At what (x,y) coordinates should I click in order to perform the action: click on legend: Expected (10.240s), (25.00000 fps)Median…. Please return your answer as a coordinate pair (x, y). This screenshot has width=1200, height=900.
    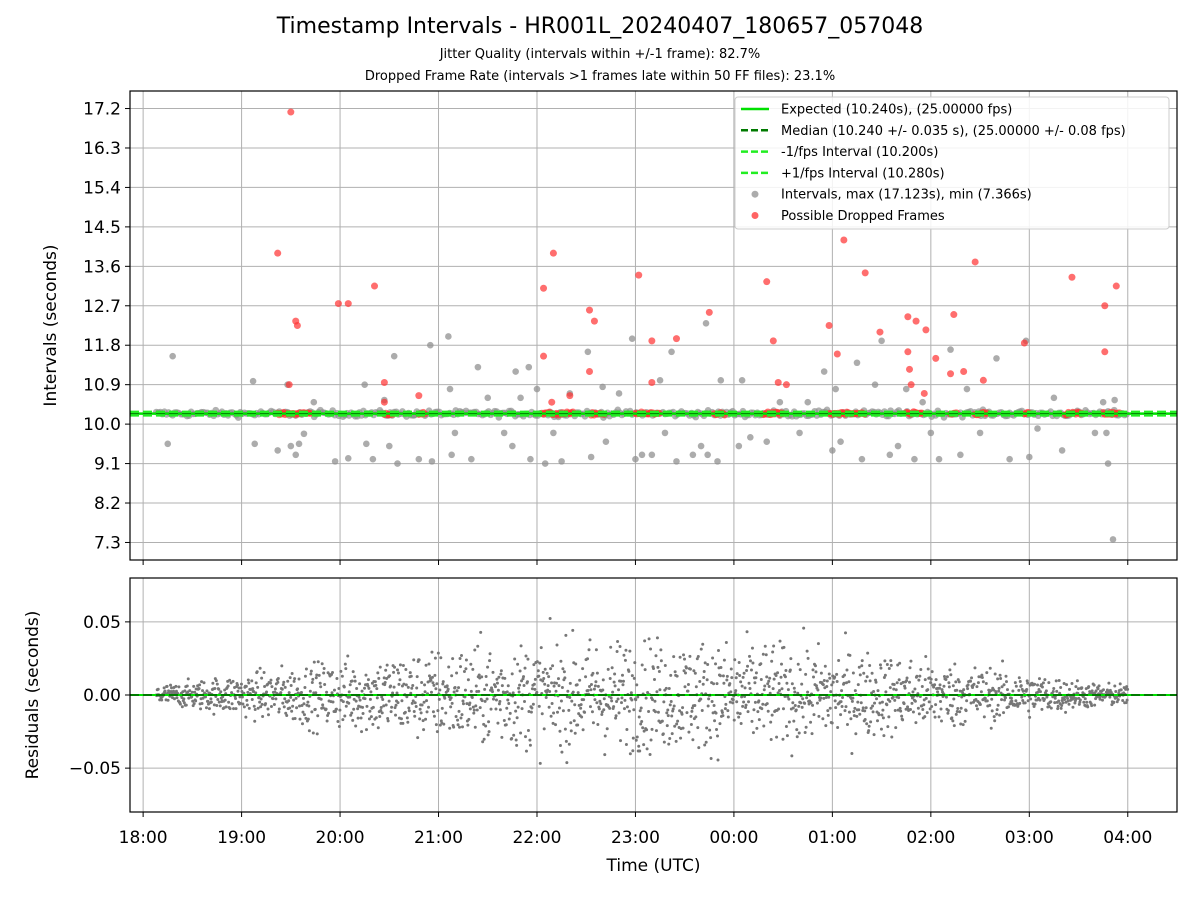
    Looking at the image, I should click on (952, 163).